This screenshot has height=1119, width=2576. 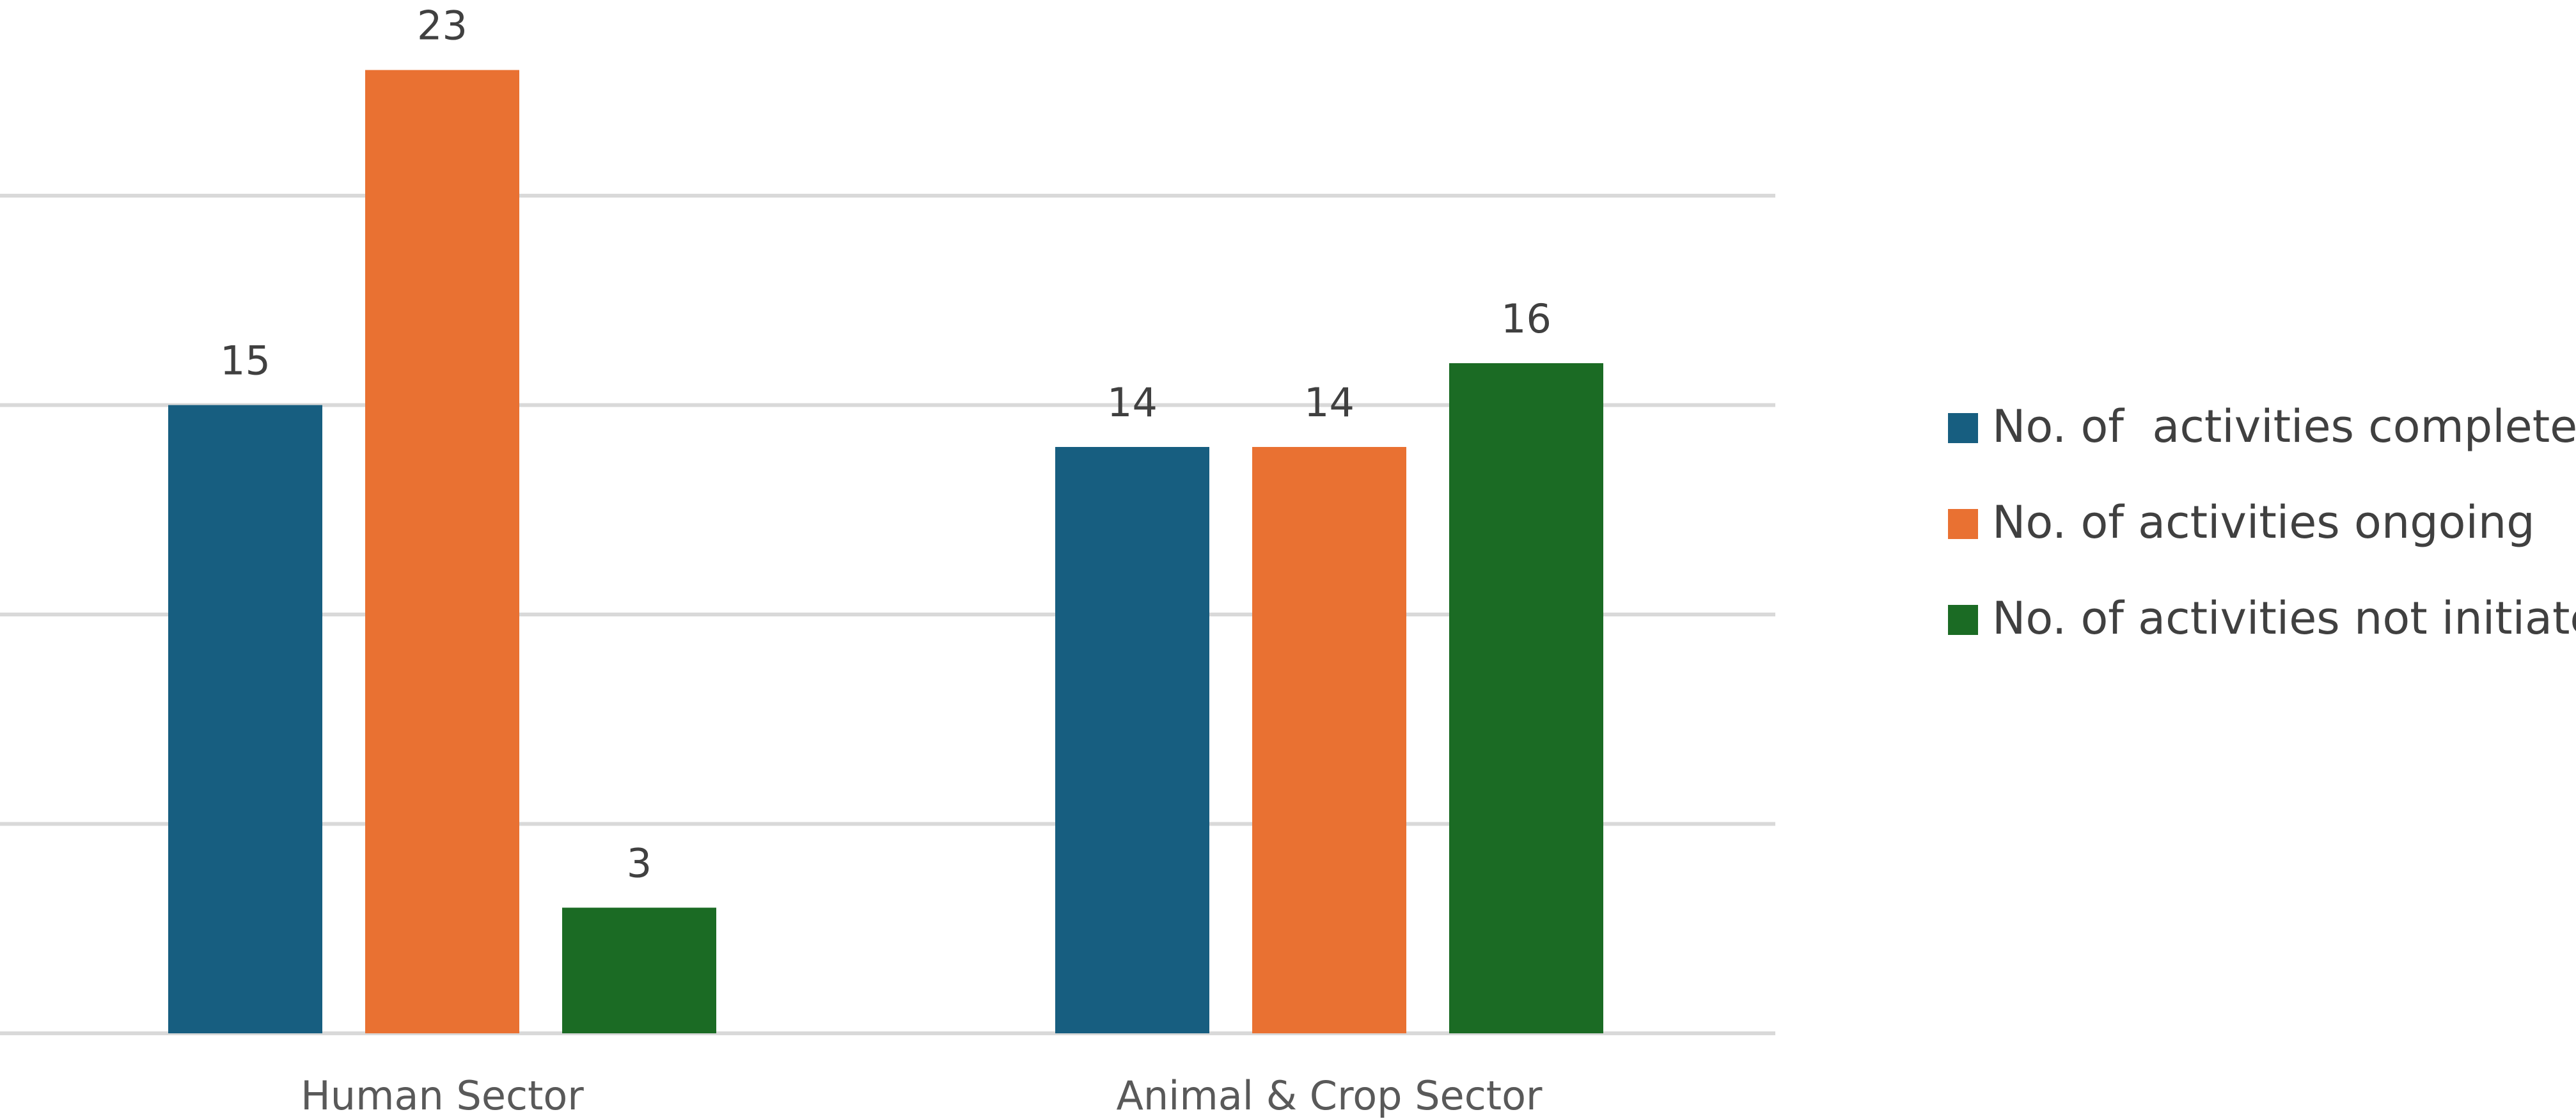 I want to click on legend-label: No. of activities not initiated, so click(x=2284, y=618).